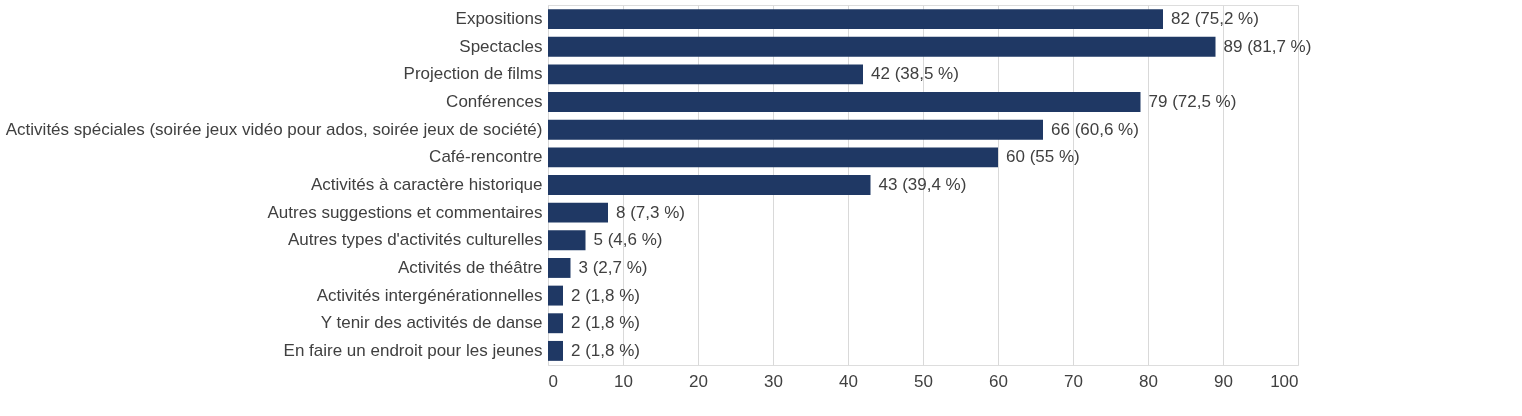  I want to click on y-tick-label: Café-rencontre, so click(486, 157).